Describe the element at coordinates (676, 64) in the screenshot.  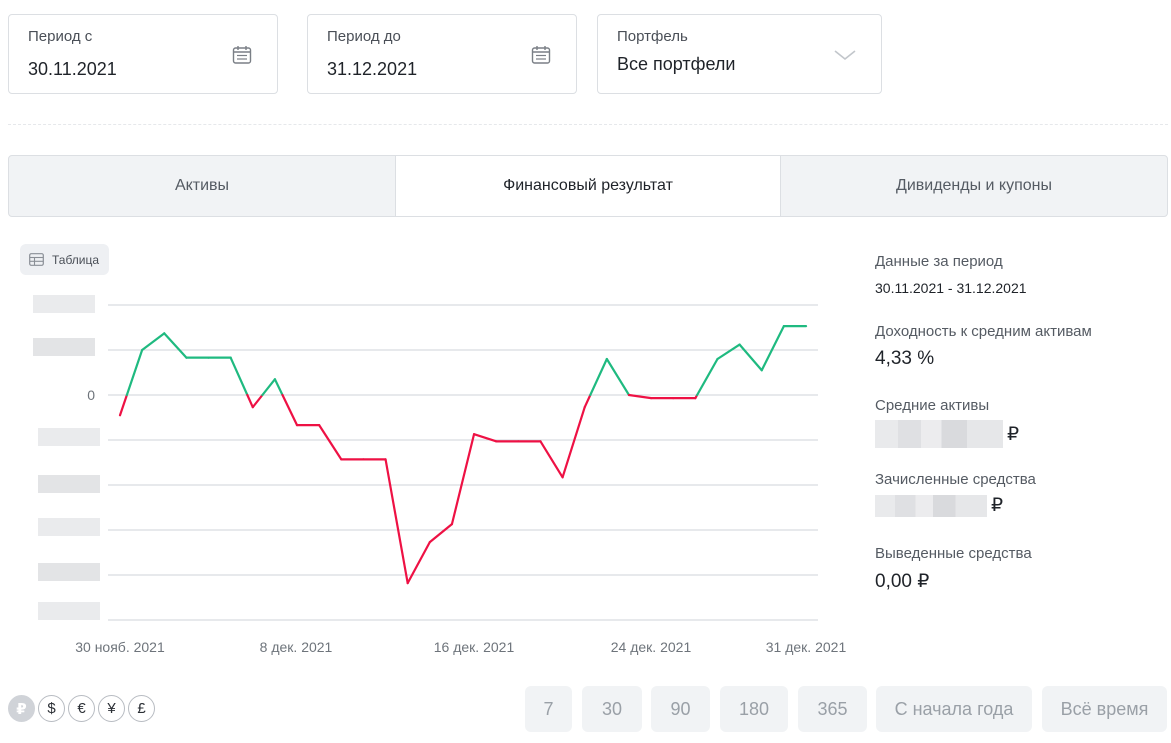
I see `portfolio-value: Все портфели` at that location.